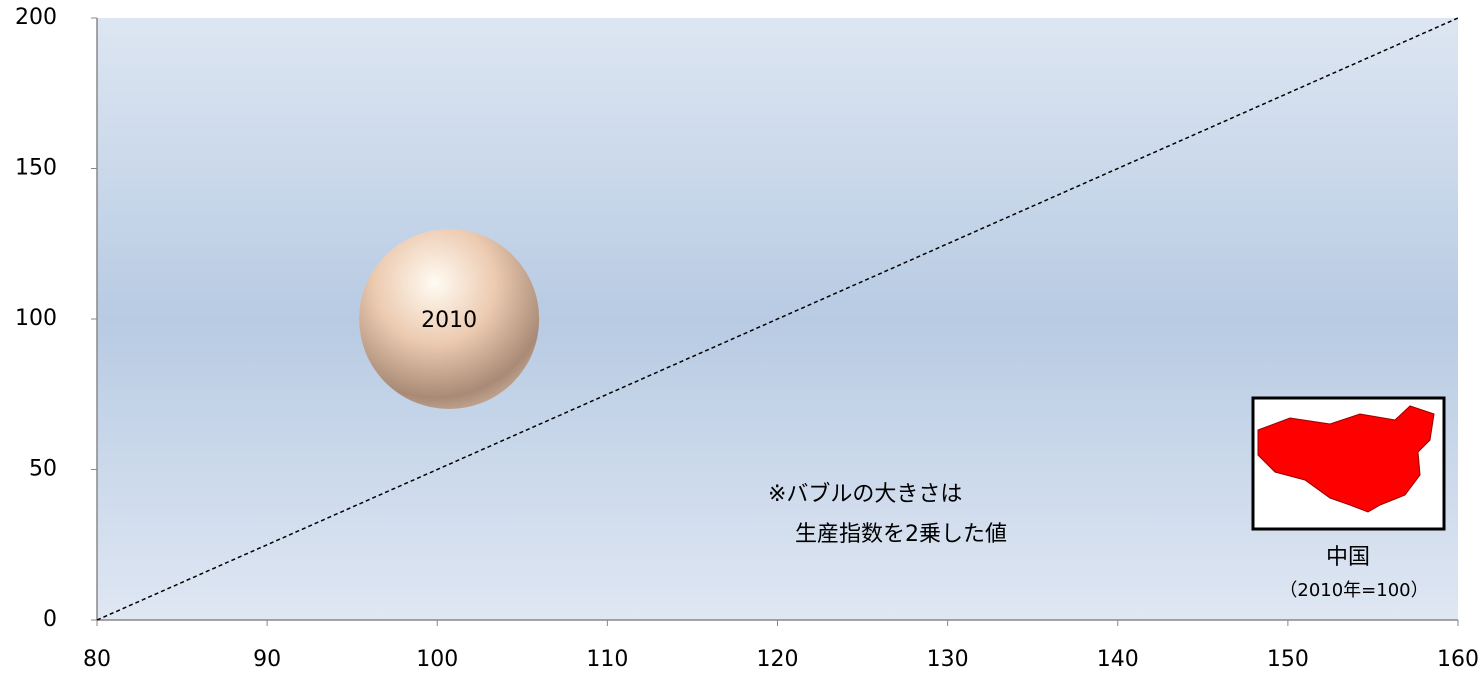  I want to click on y-tick-label: 100, so click(36, 318).